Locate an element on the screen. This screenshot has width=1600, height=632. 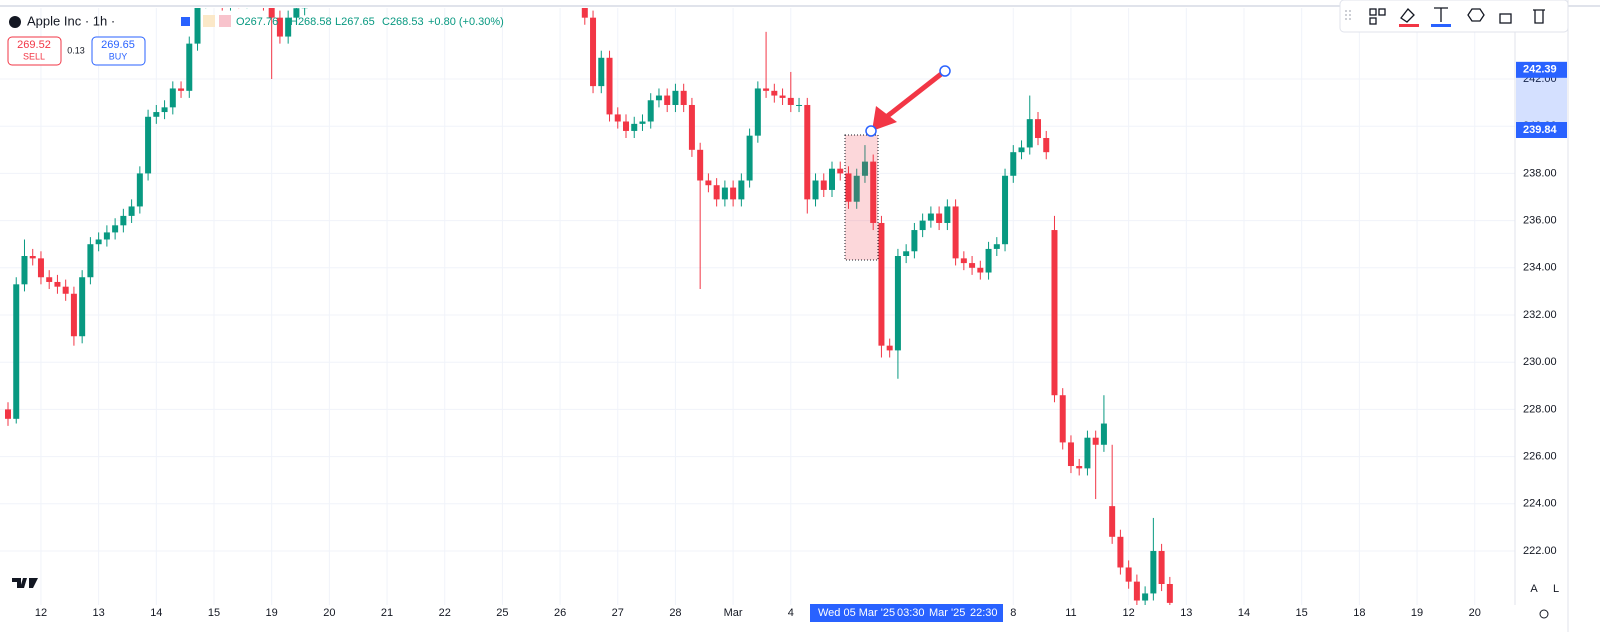
ohlc-open: O267.76 is located at coordinates (257, 22).